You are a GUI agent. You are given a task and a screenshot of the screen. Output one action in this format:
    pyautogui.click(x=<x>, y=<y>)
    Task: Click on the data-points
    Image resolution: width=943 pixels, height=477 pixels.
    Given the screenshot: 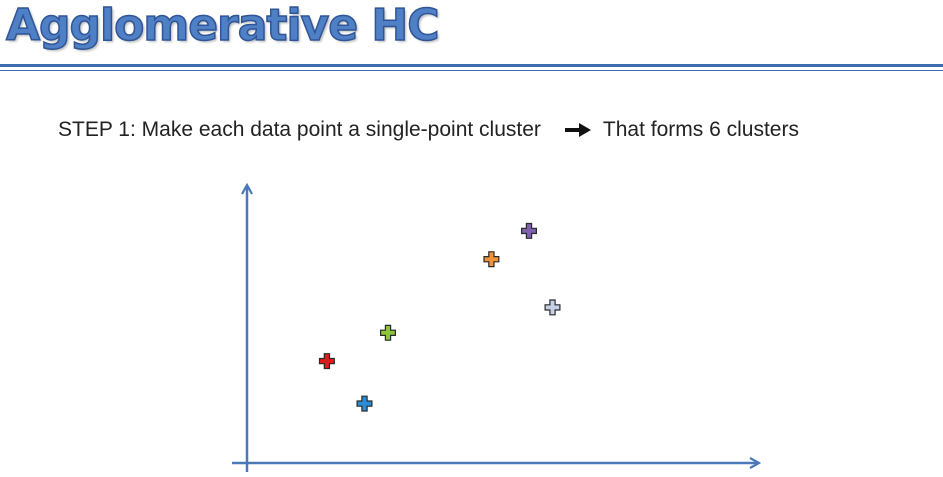 What is the action you would take?
    pyautogui.click(x=439, y=317)
    